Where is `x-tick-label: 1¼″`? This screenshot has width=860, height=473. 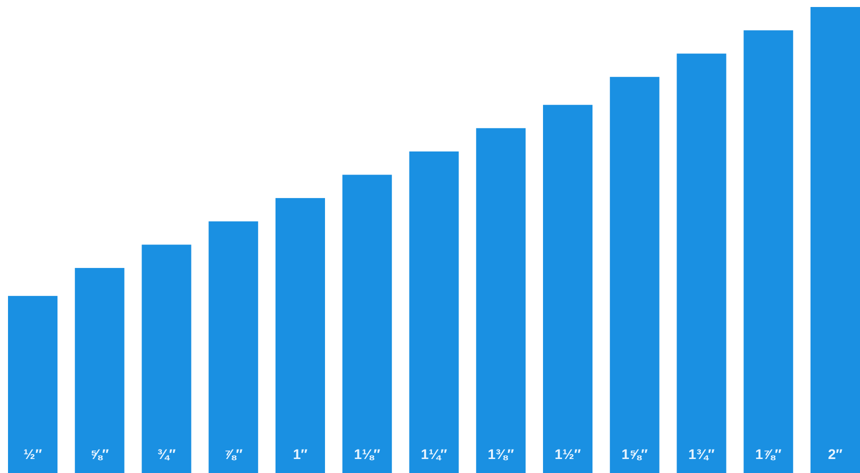 x-tick-label: 1¼″ is located at coordinates (434, 454).